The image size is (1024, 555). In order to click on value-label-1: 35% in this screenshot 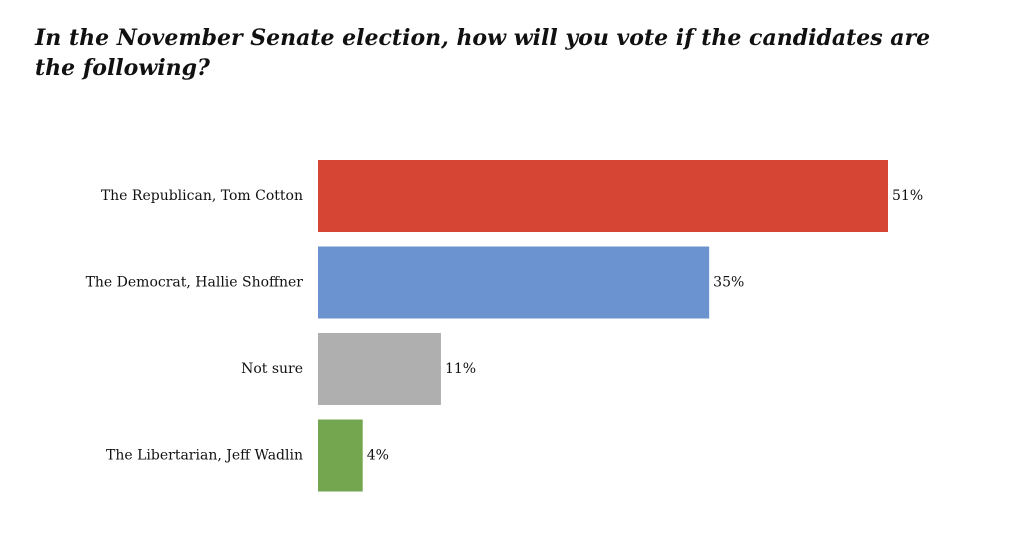, I will do `click(728, 283)`.